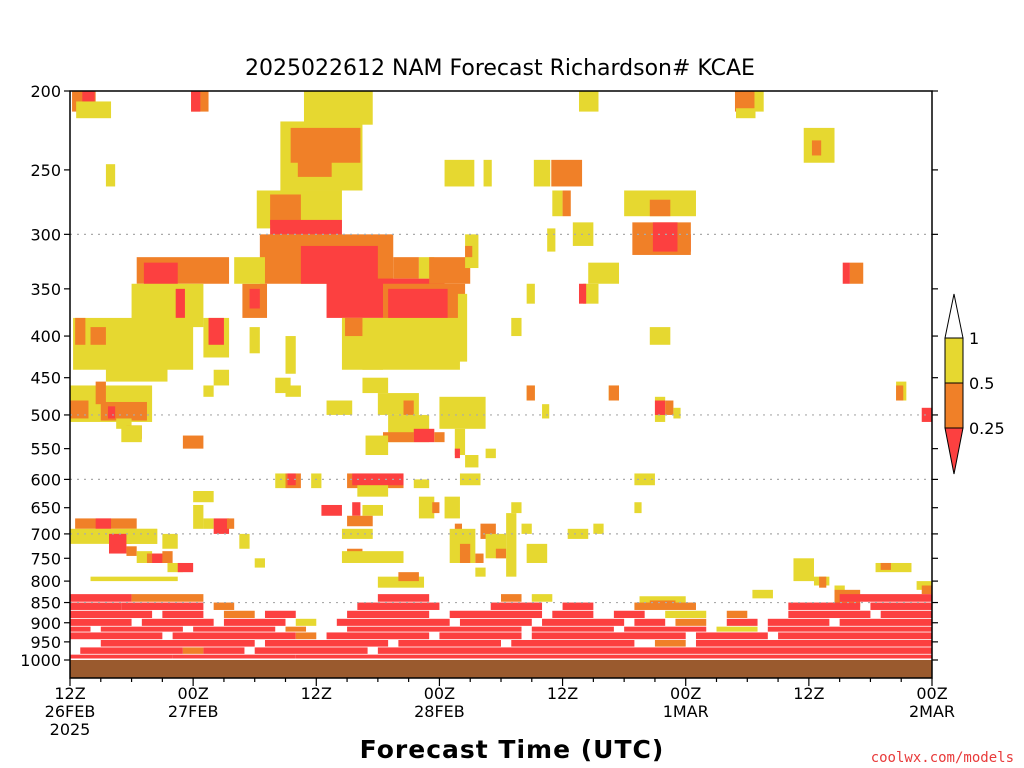 This screenshot has height=768, width=1024. What do you see at coordinates (70, 729) in the screenshot?
I see `x-tick-label-0-3: 2025` at bounding box center [70, 729].